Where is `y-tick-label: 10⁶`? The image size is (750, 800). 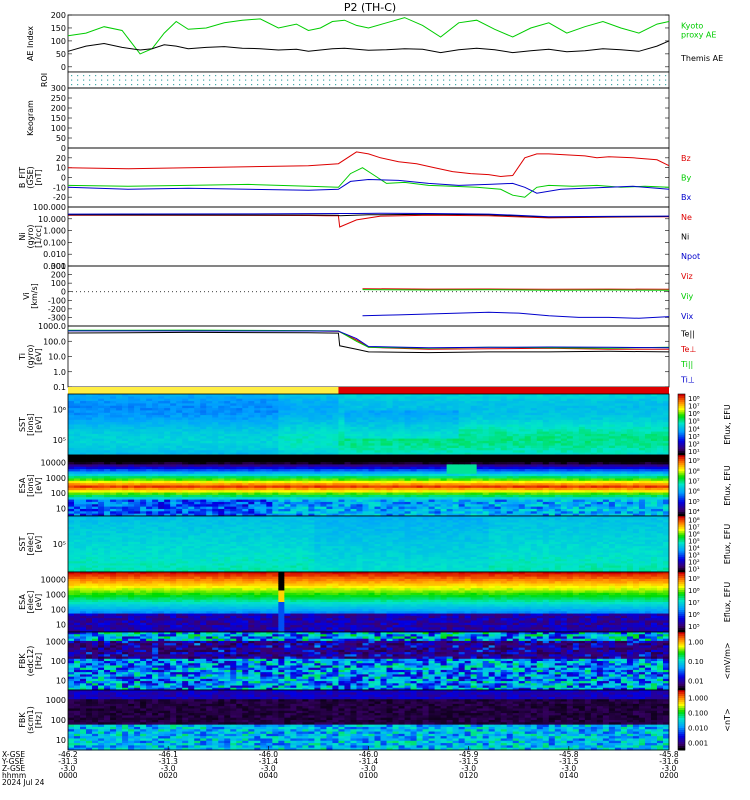 y-tick-label: 10⁶ is located at coordinates (59, 409).